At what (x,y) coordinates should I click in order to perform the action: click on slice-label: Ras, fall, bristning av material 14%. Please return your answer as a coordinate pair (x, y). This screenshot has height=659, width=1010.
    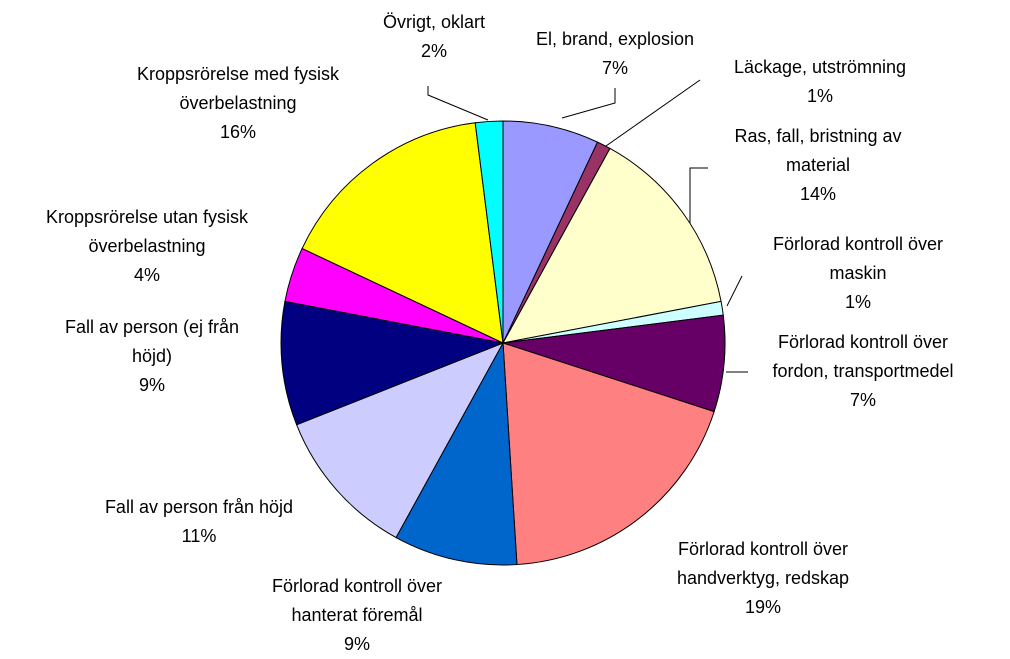
    Looking at the image, I should click on (818, 165).